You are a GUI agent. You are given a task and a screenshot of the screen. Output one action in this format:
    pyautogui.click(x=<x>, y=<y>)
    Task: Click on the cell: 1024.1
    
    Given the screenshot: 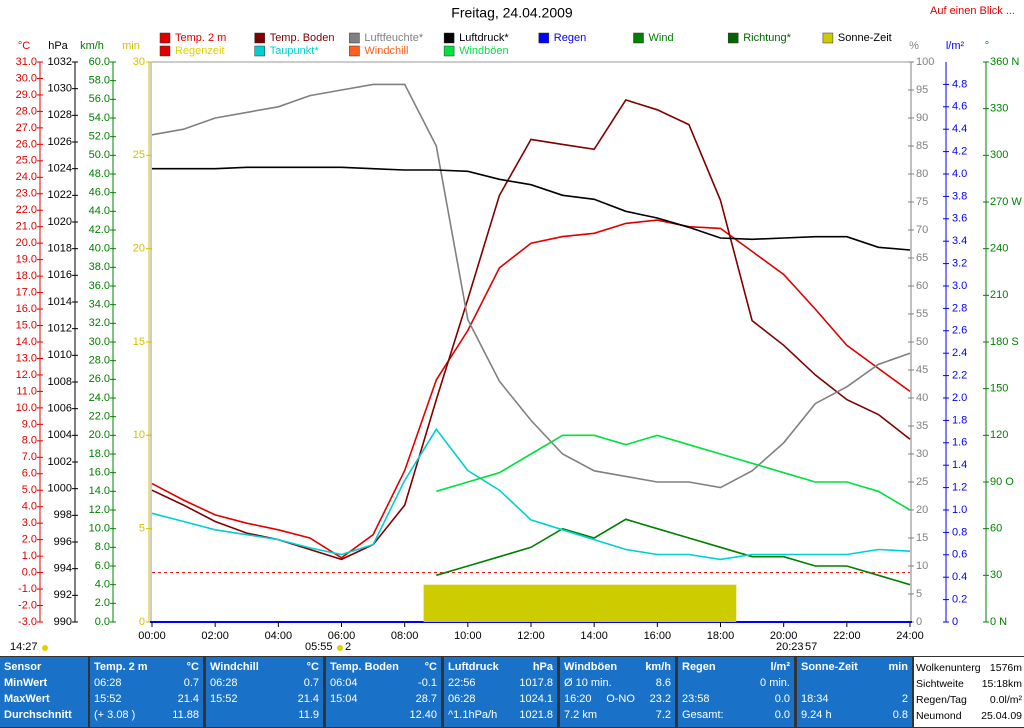 What is the action you would take?
    pyautogui.click(x=536, y=699)
    